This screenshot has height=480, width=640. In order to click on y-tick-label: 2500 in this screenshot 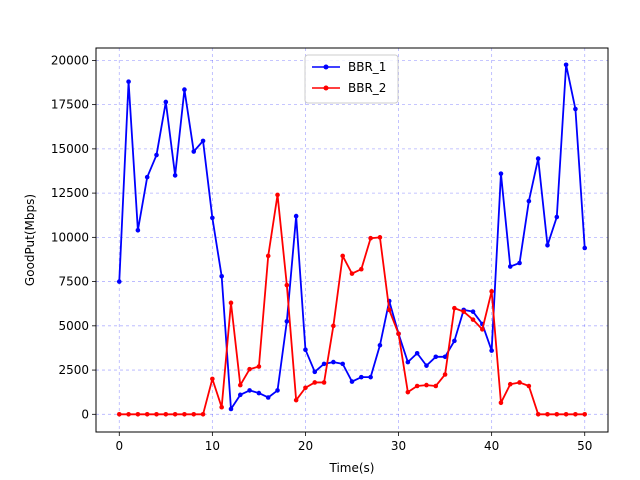, I will do `click(73, 370)`.